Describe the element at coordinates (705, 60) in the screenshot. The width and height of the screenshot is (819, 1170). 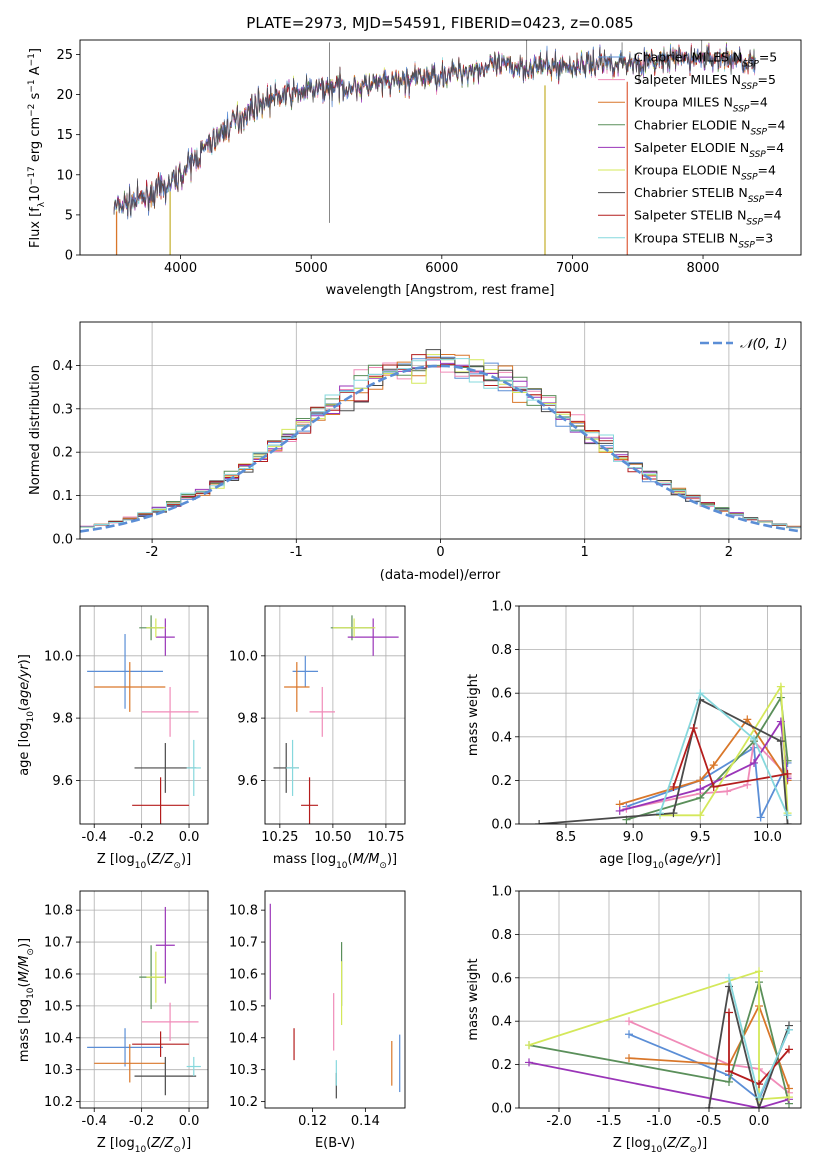
I see `legend-label: Chabrier MILES NSSP=5` at that location.